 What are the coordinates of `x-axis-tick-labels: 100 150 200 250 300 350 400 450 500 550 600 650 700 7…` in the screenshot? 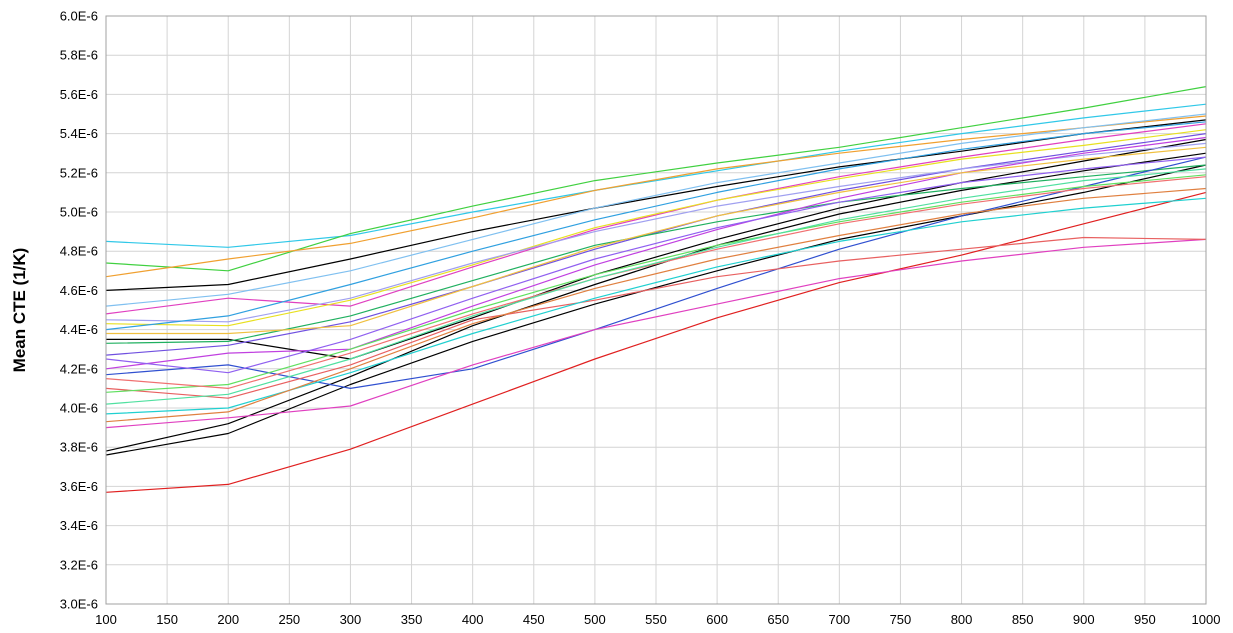 It's located at (657, 619).